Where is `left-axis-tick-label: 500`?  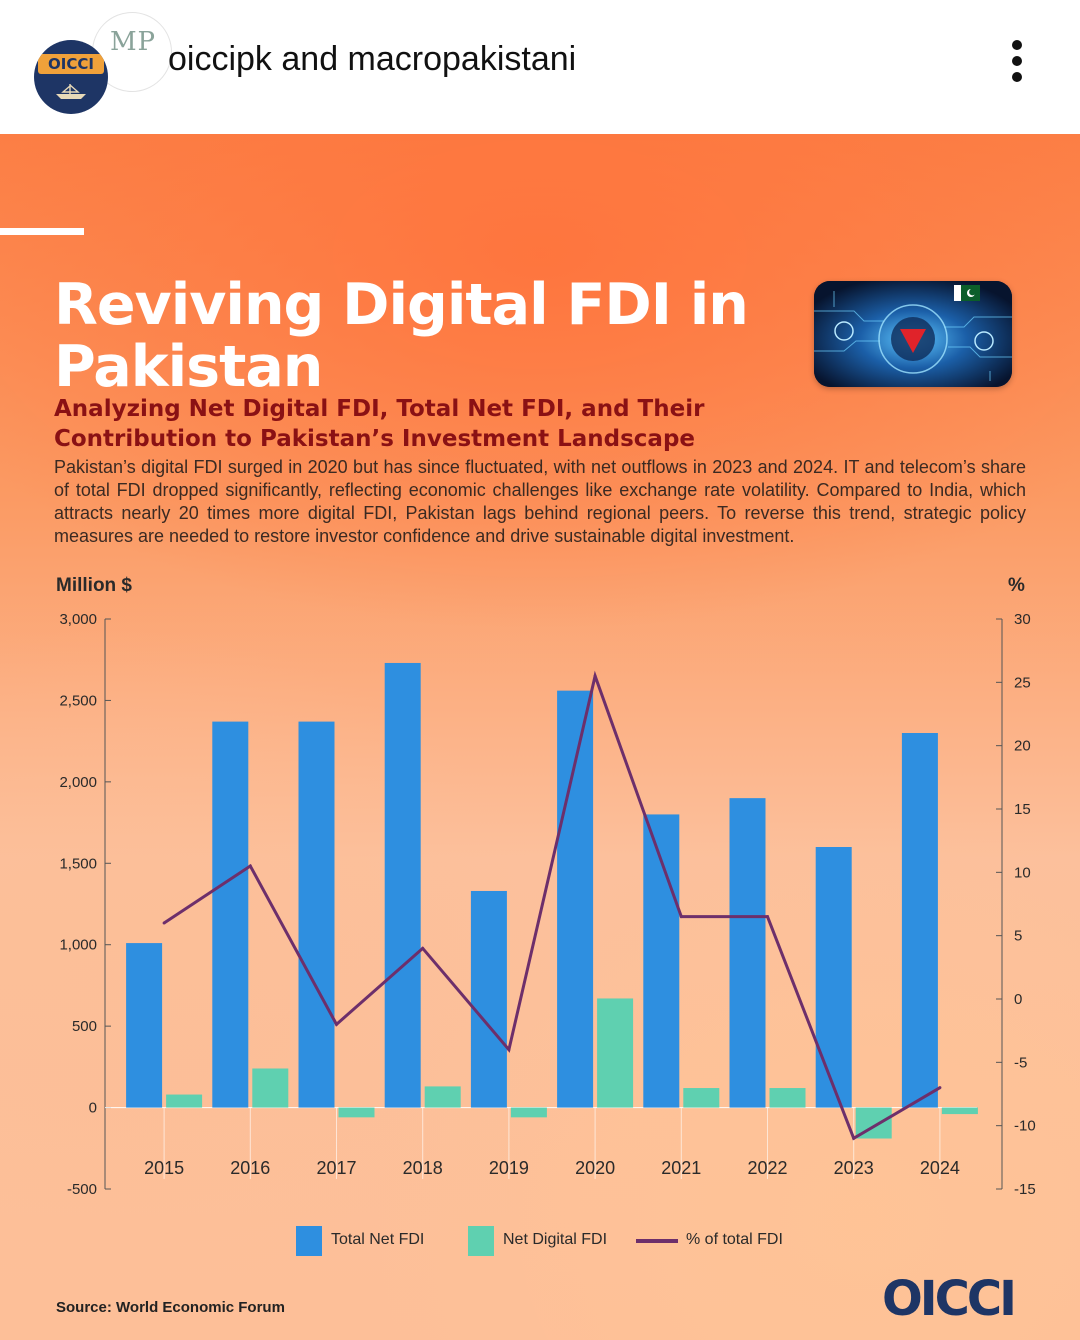
left-axis-tick-label: 500 is located at coordinates (84, 1026).